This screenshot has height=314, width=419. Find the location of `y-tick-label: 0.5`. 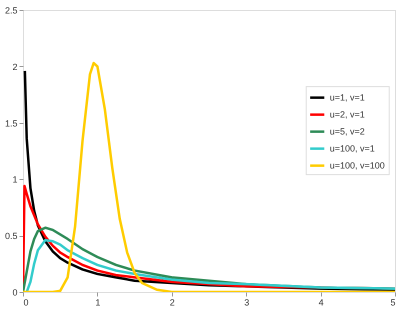

y-tick-label: 0.5 is located at coordinates (11, 236).